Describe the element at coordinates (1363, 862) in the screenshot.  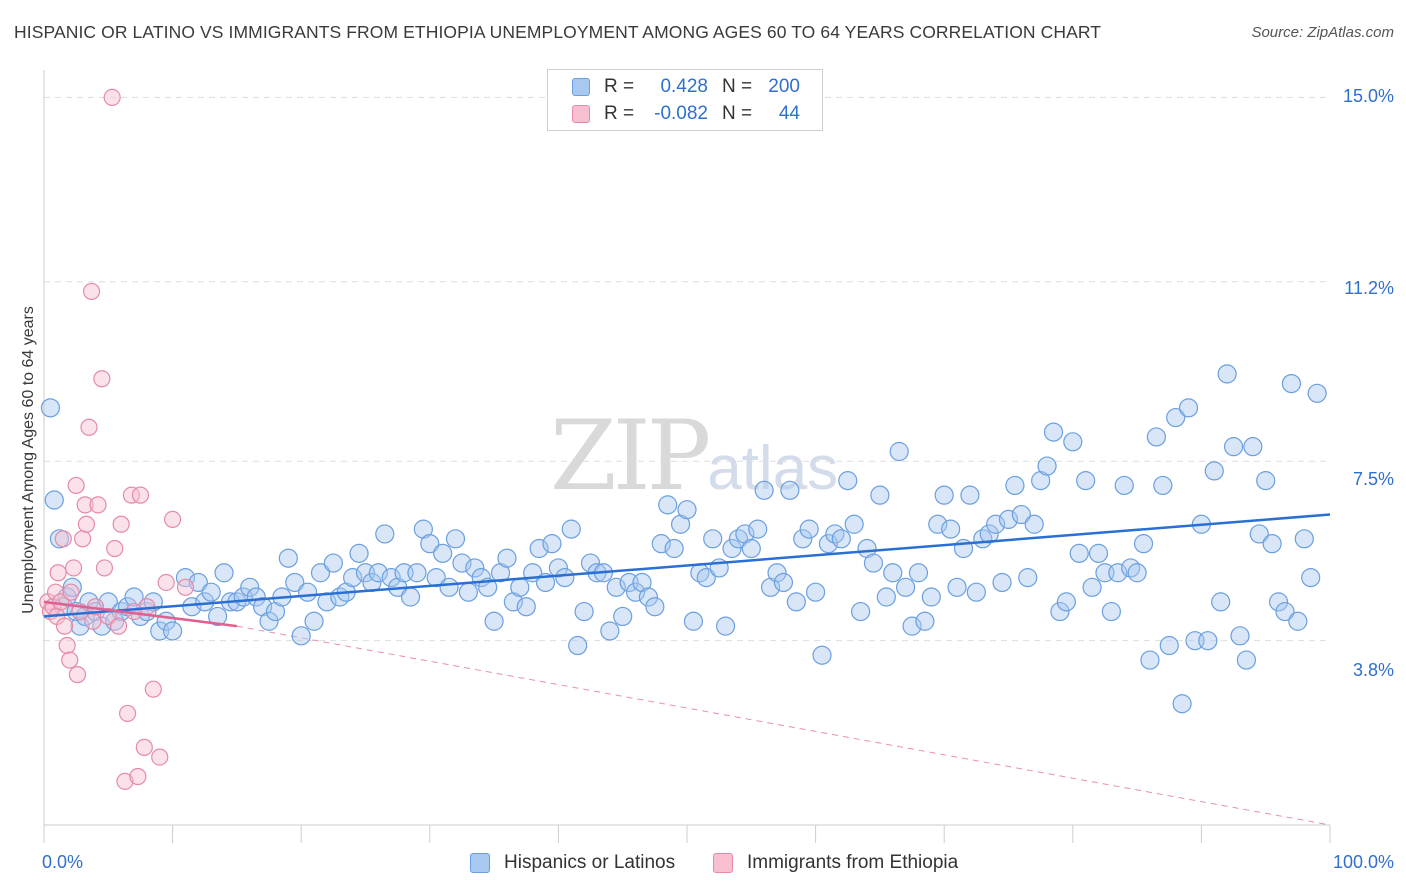
I see `x-tick-label-max: 100.0%` at that location.